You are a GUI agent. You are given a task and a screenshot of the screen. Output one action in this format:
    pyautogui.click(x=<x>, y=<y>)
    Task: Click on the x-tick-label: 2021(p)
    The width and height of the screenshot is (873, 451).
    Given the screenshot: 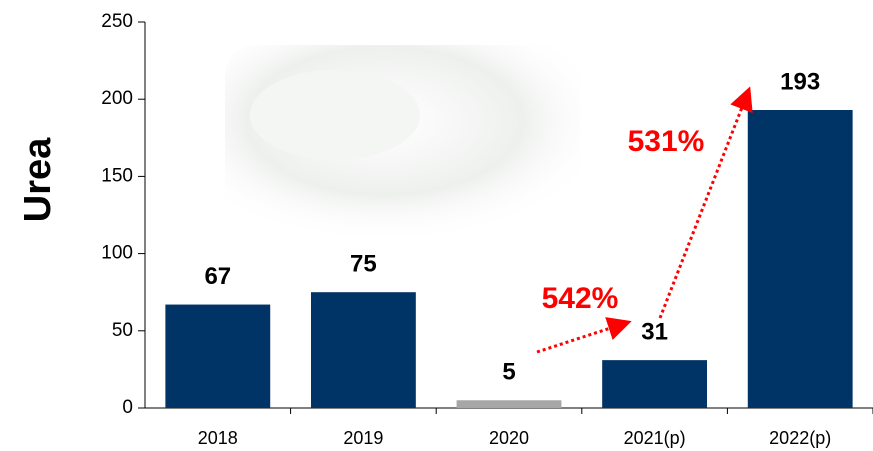 What is the action you would take?
    pyautogui.click(x=655, y=438)
    